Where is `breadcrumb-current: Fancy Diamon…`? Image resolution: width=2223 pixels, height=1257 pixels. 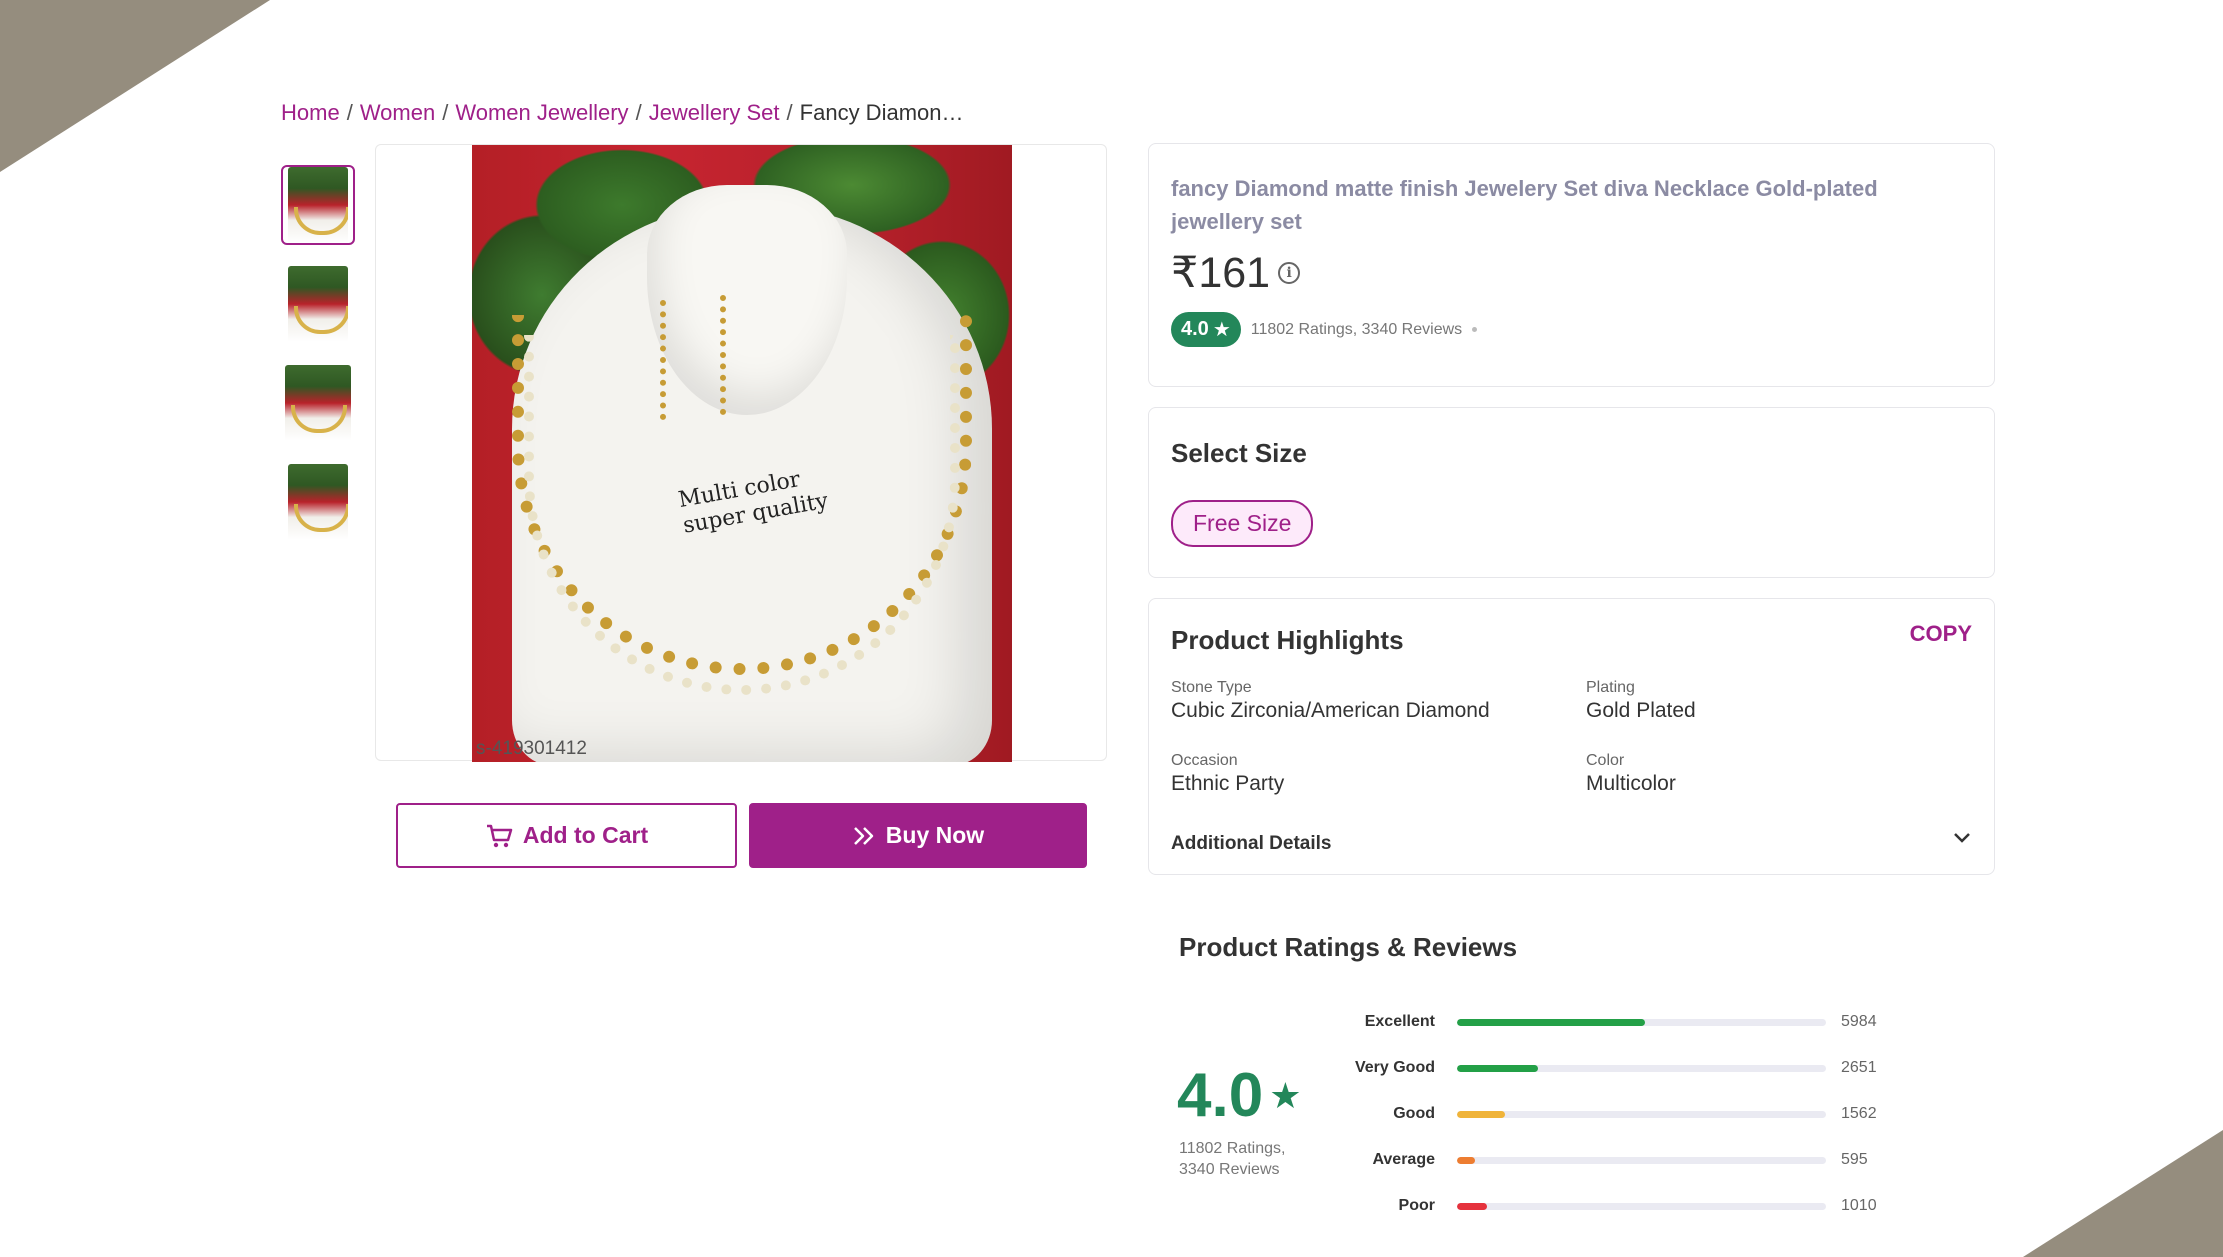 breadcrumb-current: Fancy Diamon… is located at coordinates (881, 112).